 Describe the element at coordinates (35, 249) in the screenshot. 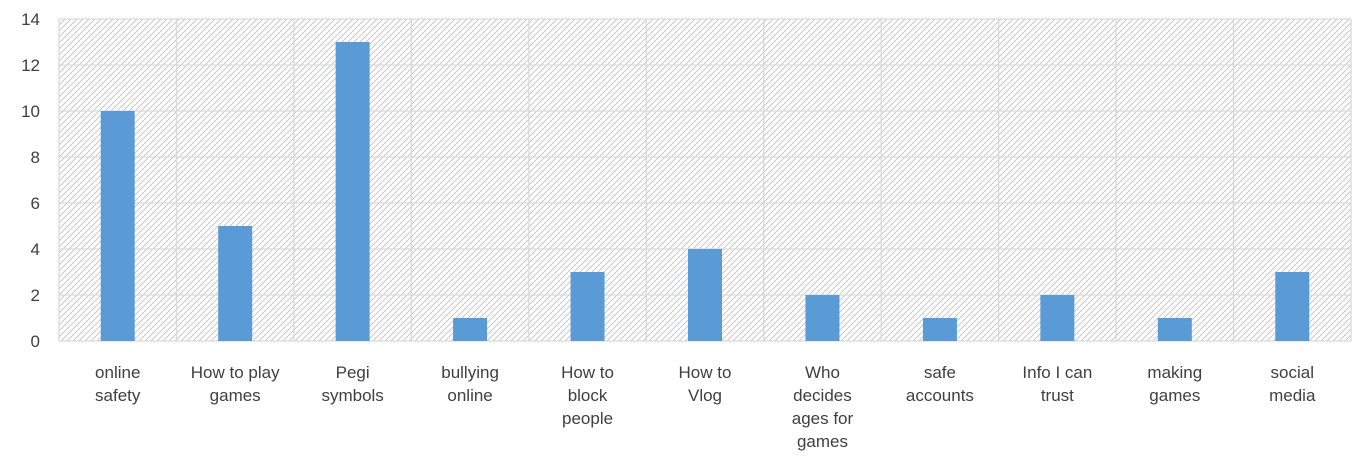

I see `y-tick-label: 4` at that location.